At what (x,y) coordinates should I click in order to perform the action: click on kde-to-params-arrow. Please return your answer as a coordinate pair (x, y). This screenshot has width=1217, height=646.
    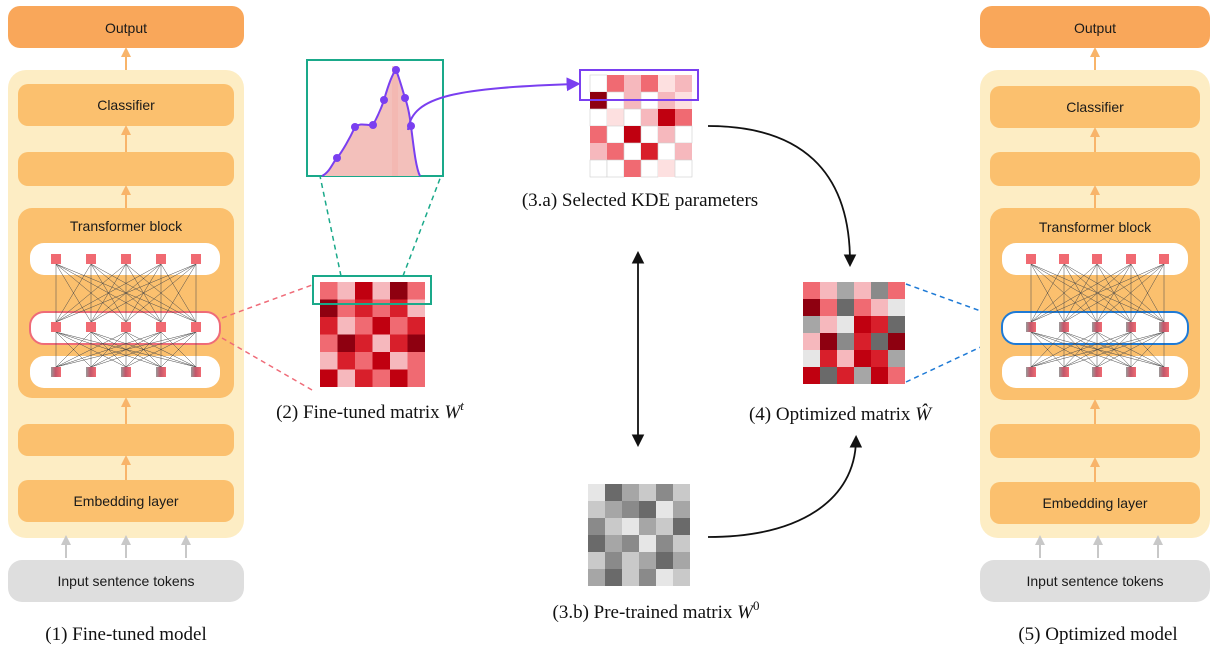
    Looking at the image, I should click on (494, 104).